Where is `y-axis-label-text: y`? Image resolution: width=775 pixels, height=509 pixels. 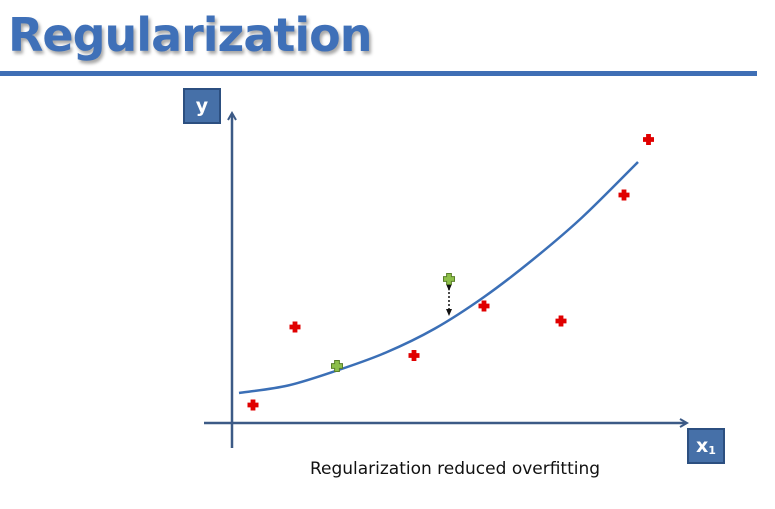
y-axis-label-text: y is located at coordinates (202, 106).